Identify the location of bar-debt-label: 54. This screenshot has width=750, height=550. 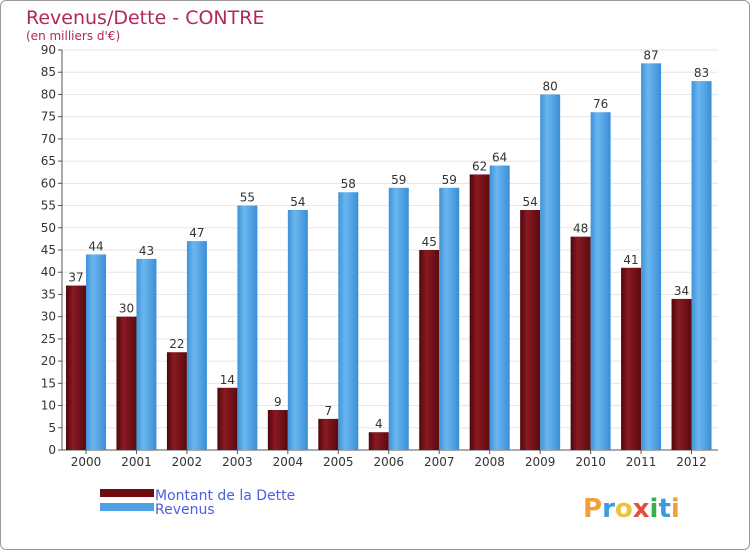
(530, 202).